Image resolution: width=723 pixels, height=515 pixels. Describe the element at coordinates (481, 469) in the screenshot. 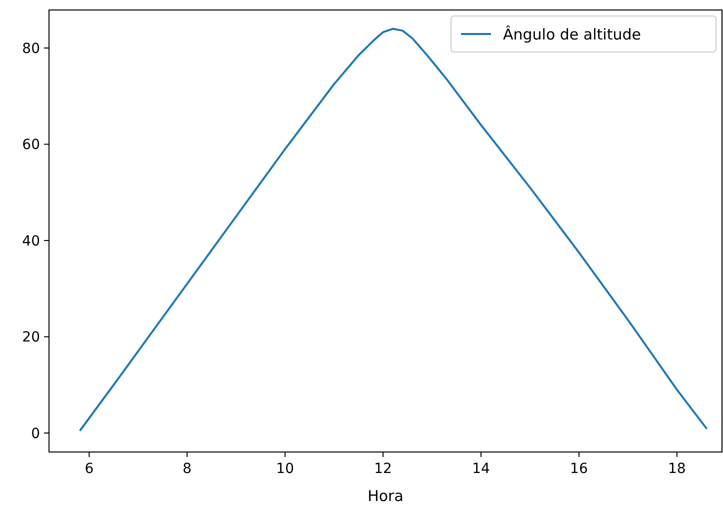

I see `x-tick-label: 14` at that location.